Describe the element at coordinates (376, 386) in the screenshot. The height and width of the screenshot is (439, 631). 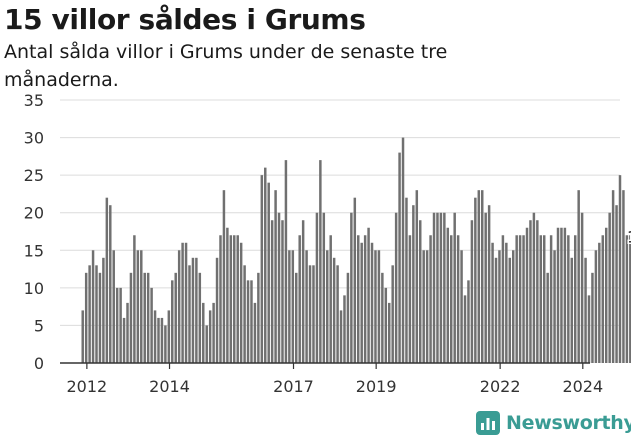
I see `x-tick-label: 2019` at that location.